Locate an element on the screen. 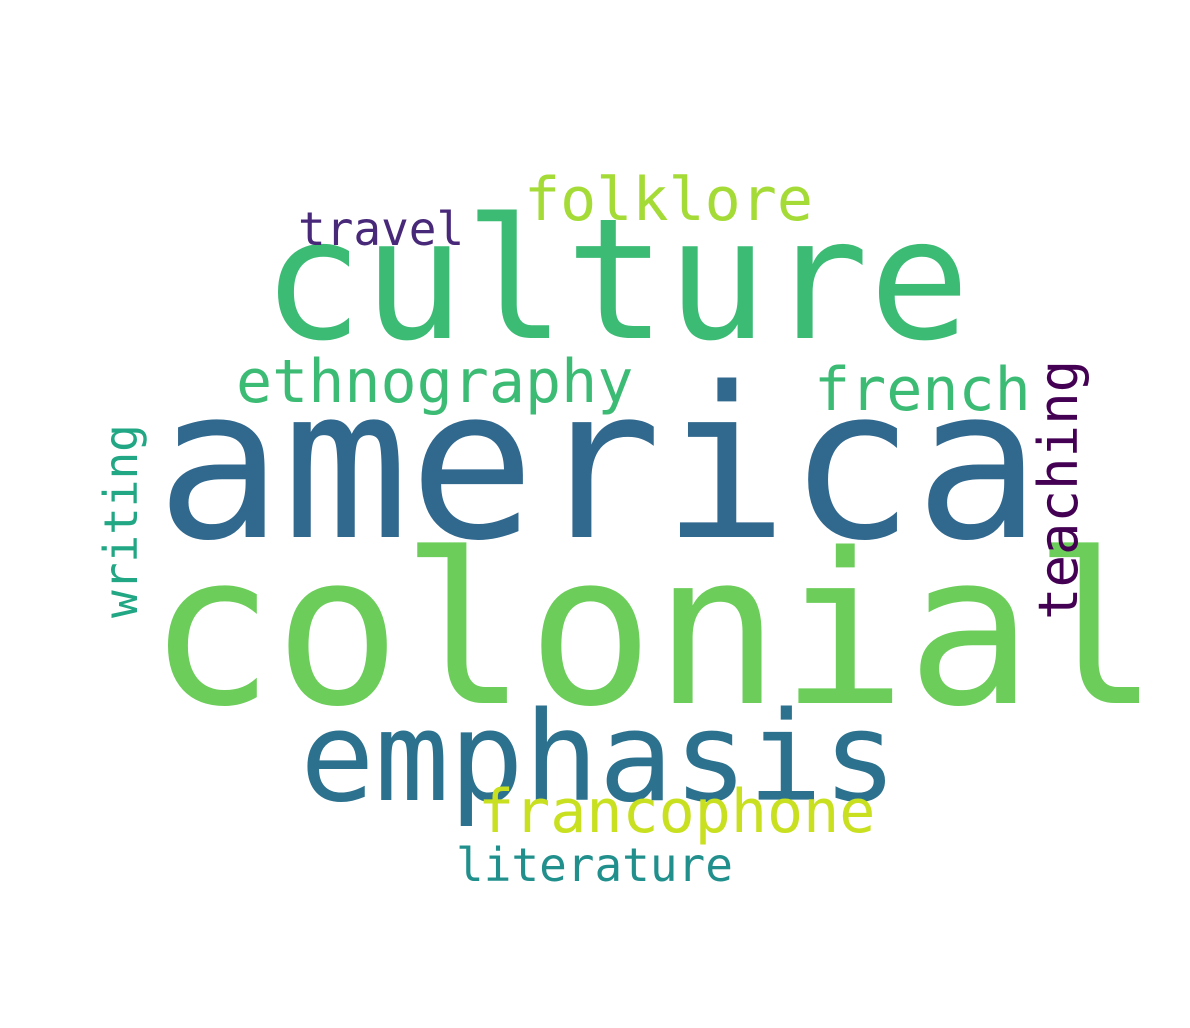 This screenshot has width=1190, height=1028. word-culture: culture is located at coordinates (616, 280).